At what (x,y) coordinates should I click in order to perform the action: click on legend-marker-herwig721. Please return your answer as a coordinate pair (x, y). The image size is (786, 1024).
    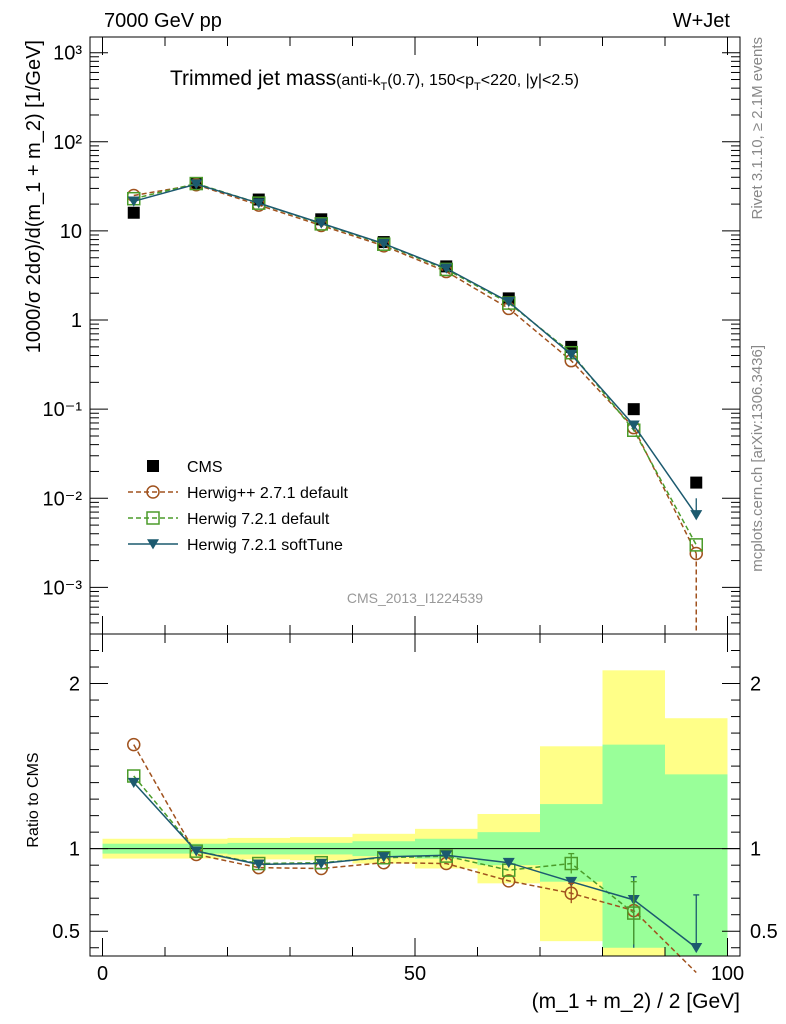
    Looking at the image, I should click on (153, 518).